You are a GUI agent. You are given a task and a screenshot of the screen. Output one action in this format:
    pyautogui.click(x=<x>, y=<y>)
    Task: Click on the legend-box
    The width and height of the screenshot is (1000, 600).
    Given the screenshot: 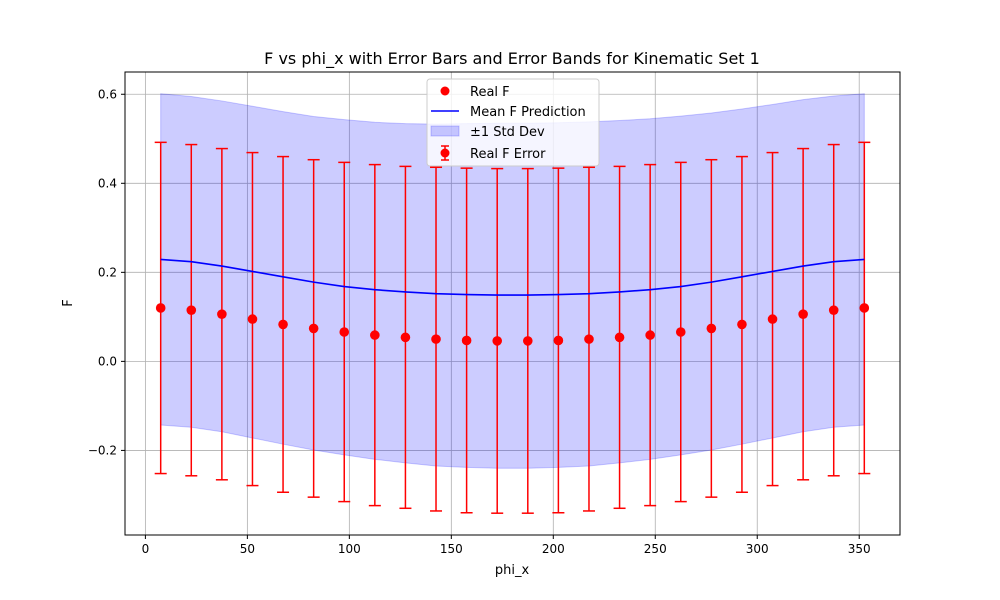 What is the action you would take?
    pyautogui.click(x=513, y=122)
    